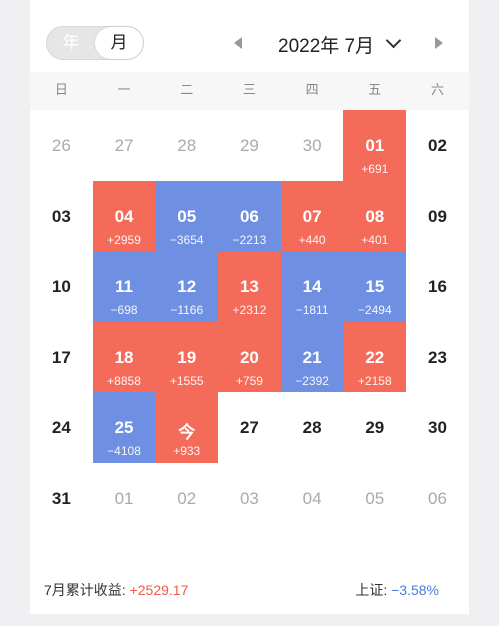 The height and width of the screenshot is (626, 499). I want to click on day-number: 12, so click(187, 286).